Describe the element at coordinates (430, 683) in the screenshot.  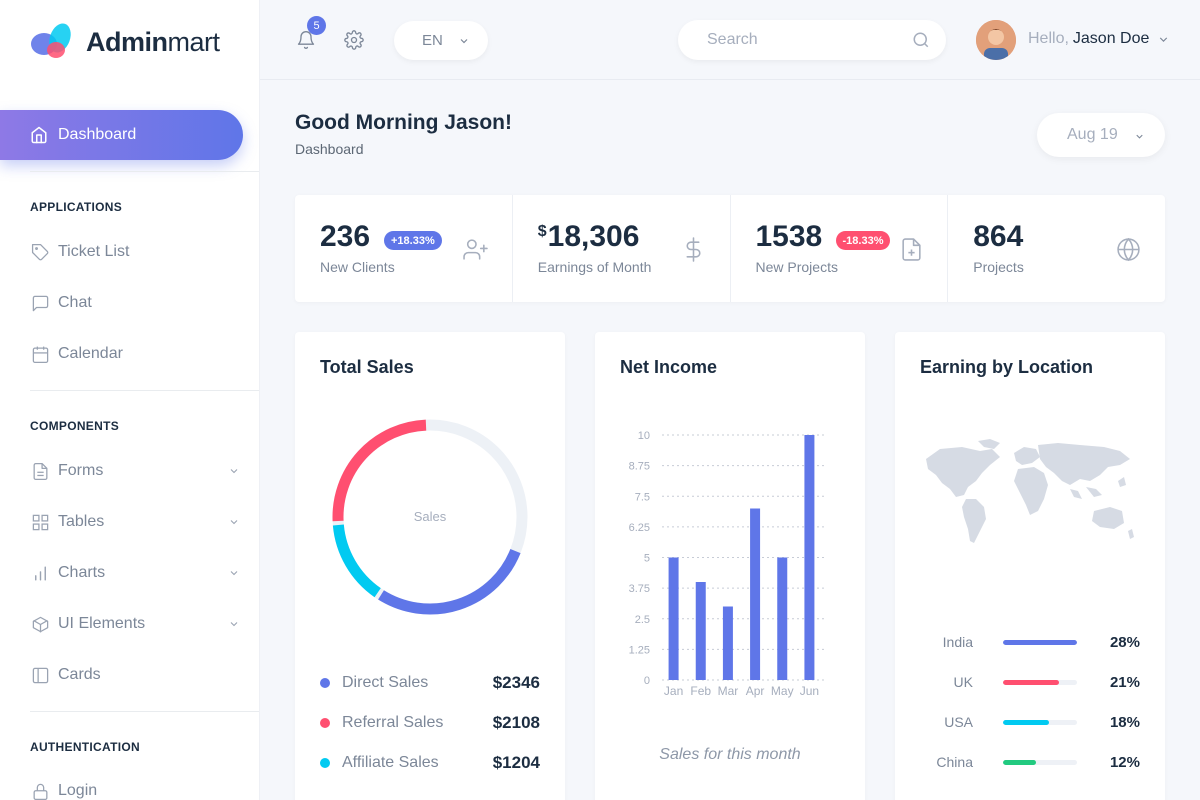
I see `legend-direct-sales: Direct Sales $2346` at that location.